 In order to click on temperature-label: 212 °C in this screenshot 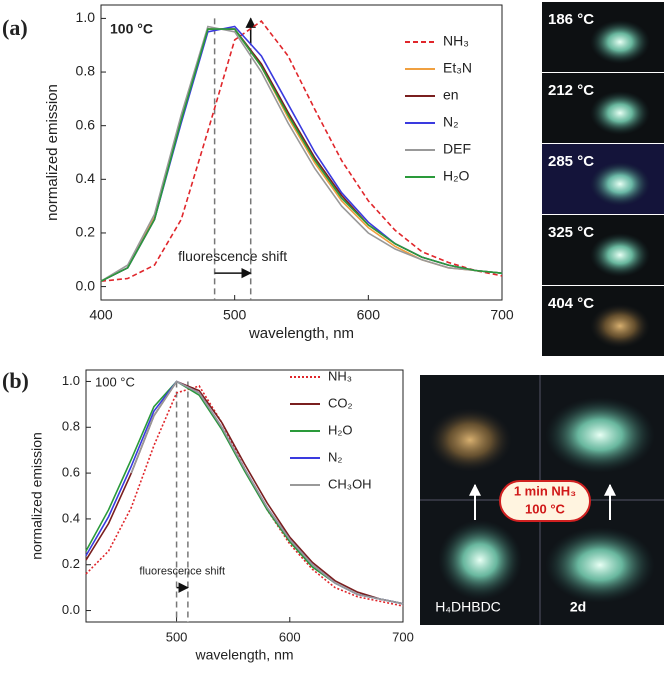, I will do `click(571, 90)`.